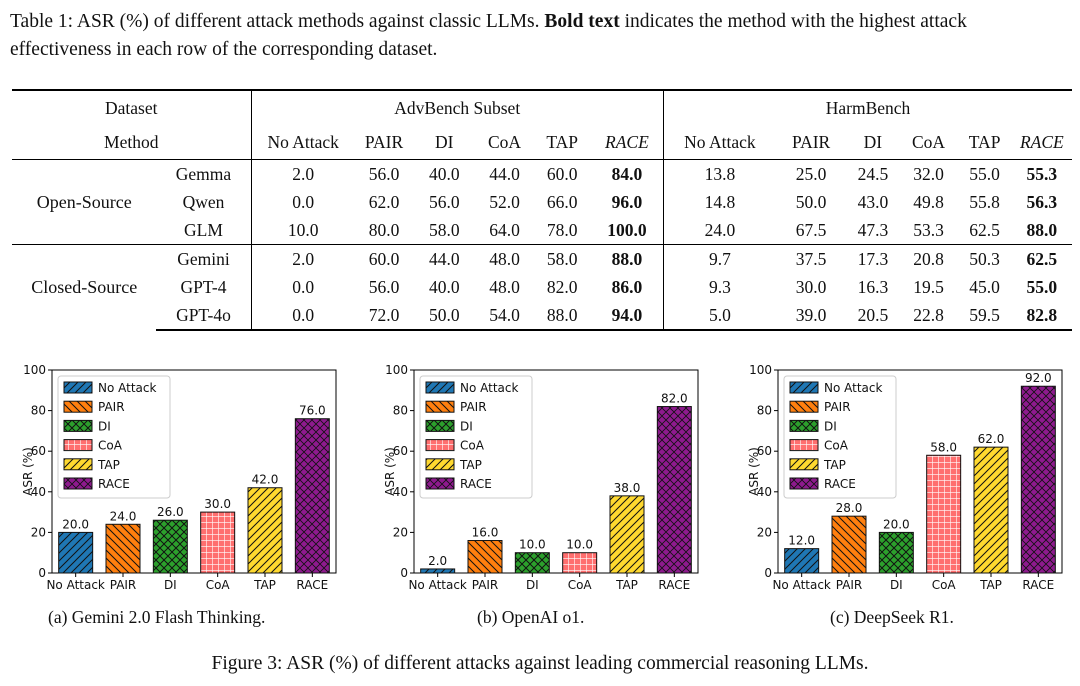 Image resolution: width=1080 pixels, height=686 pixels. What do you see at coordinates (1041, 173) in the screenshot?
I see `value-cell: 55.3` at bounding box center [1041, 173].